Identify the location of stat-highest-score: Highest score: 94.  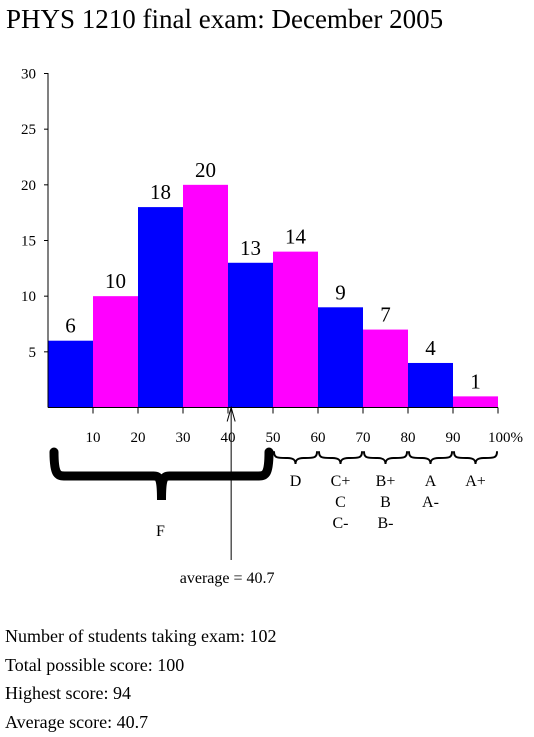
(68, 693).